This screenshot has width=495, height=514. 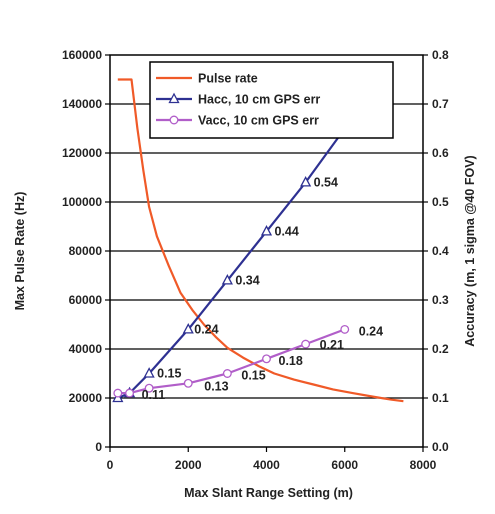 What do you see at coordinates (86, 300) in the screenshot?
I see `y-left-tick-label: 60000` at bounding box center [86, 300].